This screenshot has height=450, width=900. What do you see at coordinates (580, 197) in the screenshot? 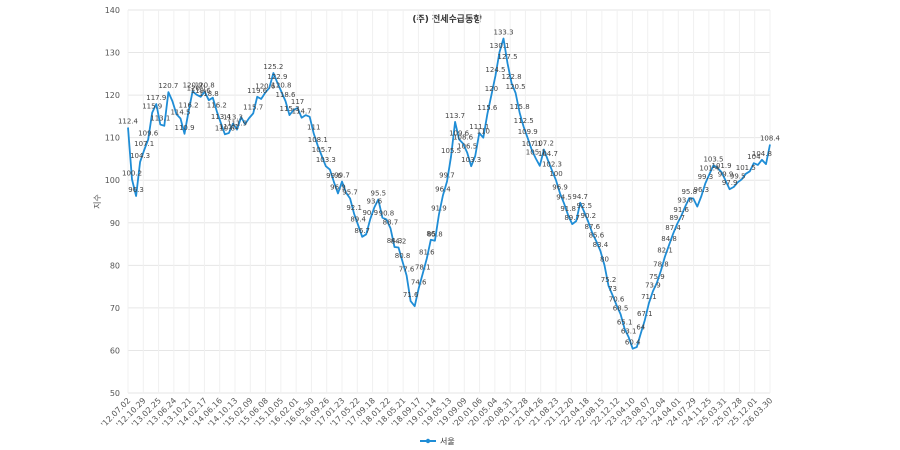
I see `data-label: 94.7` at bounding box center [580, 197].